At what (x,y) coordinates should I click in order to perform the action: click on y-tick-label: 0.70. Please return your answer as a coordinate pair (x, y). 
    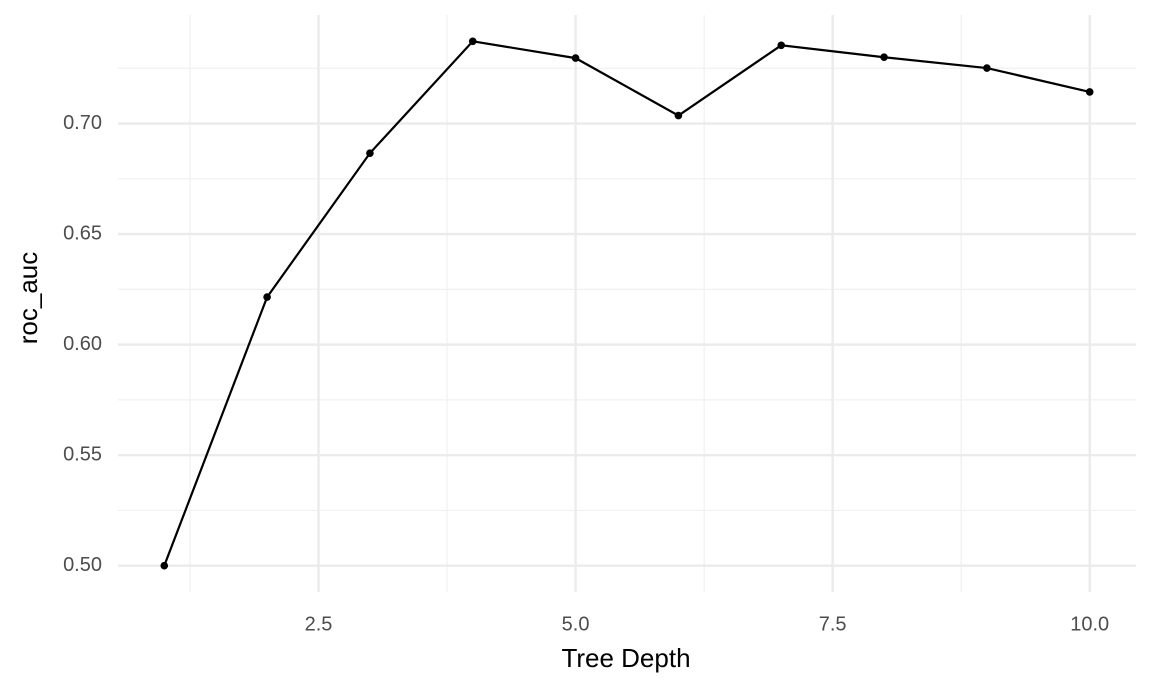
    Looking at the image, I should click on (82, 123).